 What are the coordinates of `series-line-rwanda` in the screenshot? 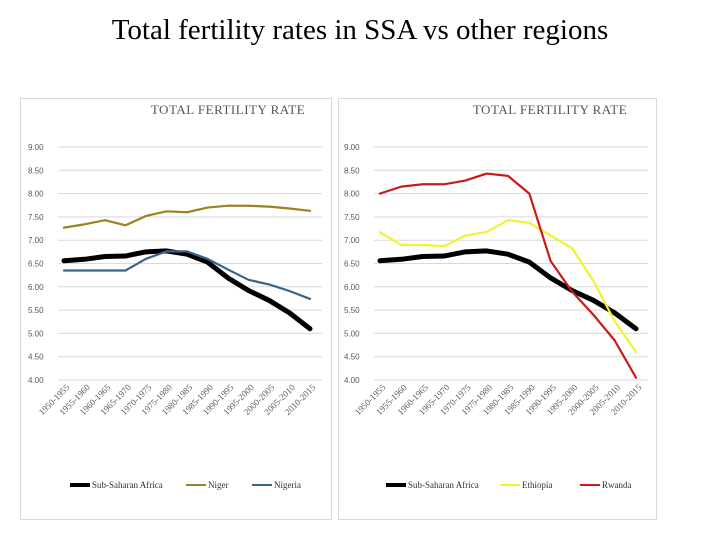 It's located at (508, 275).